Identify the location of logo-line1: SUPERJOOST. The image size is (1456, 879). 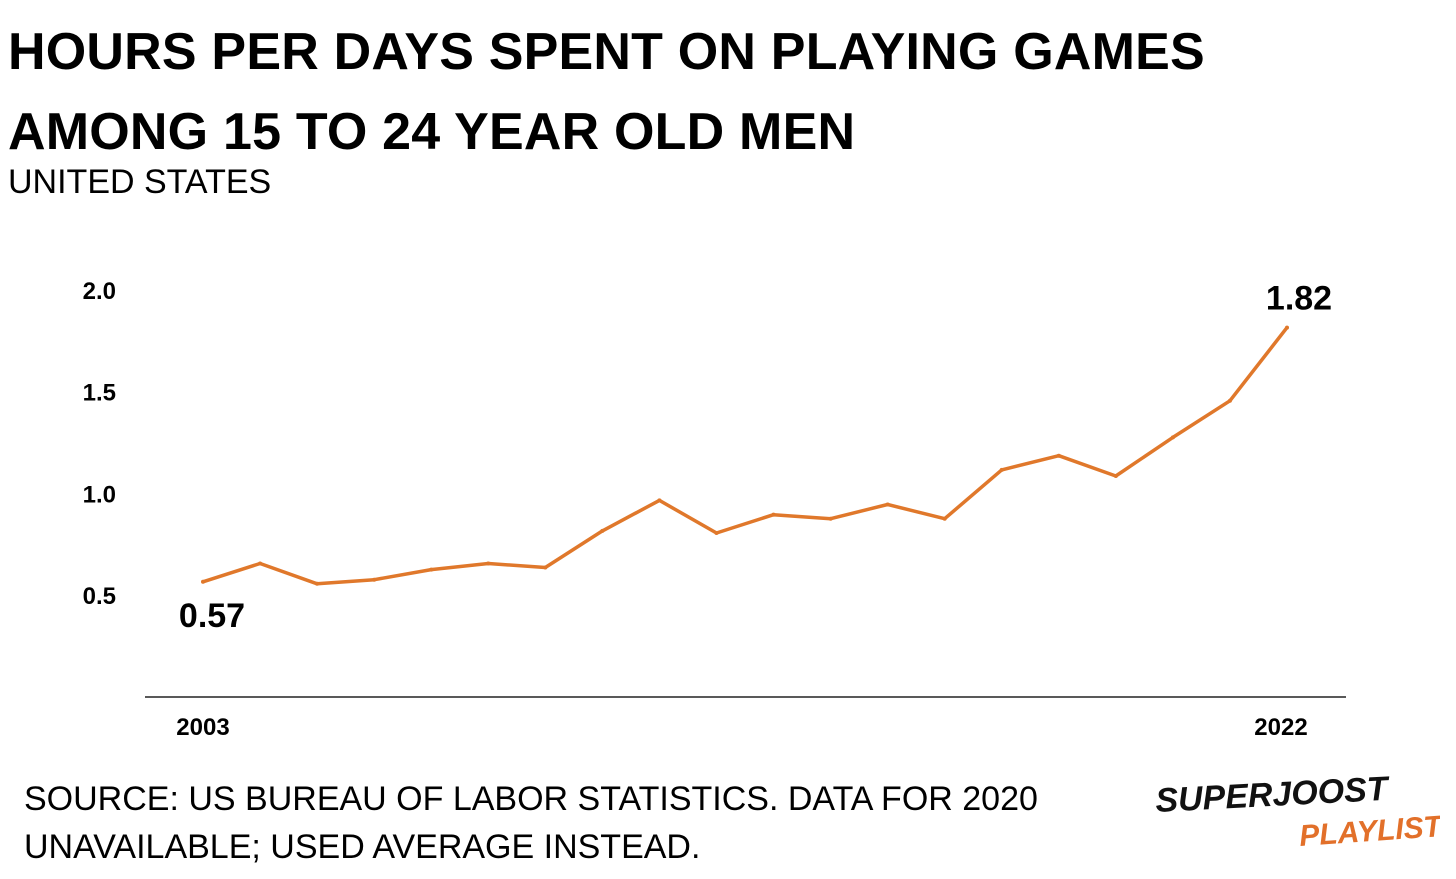
(1272, 795).